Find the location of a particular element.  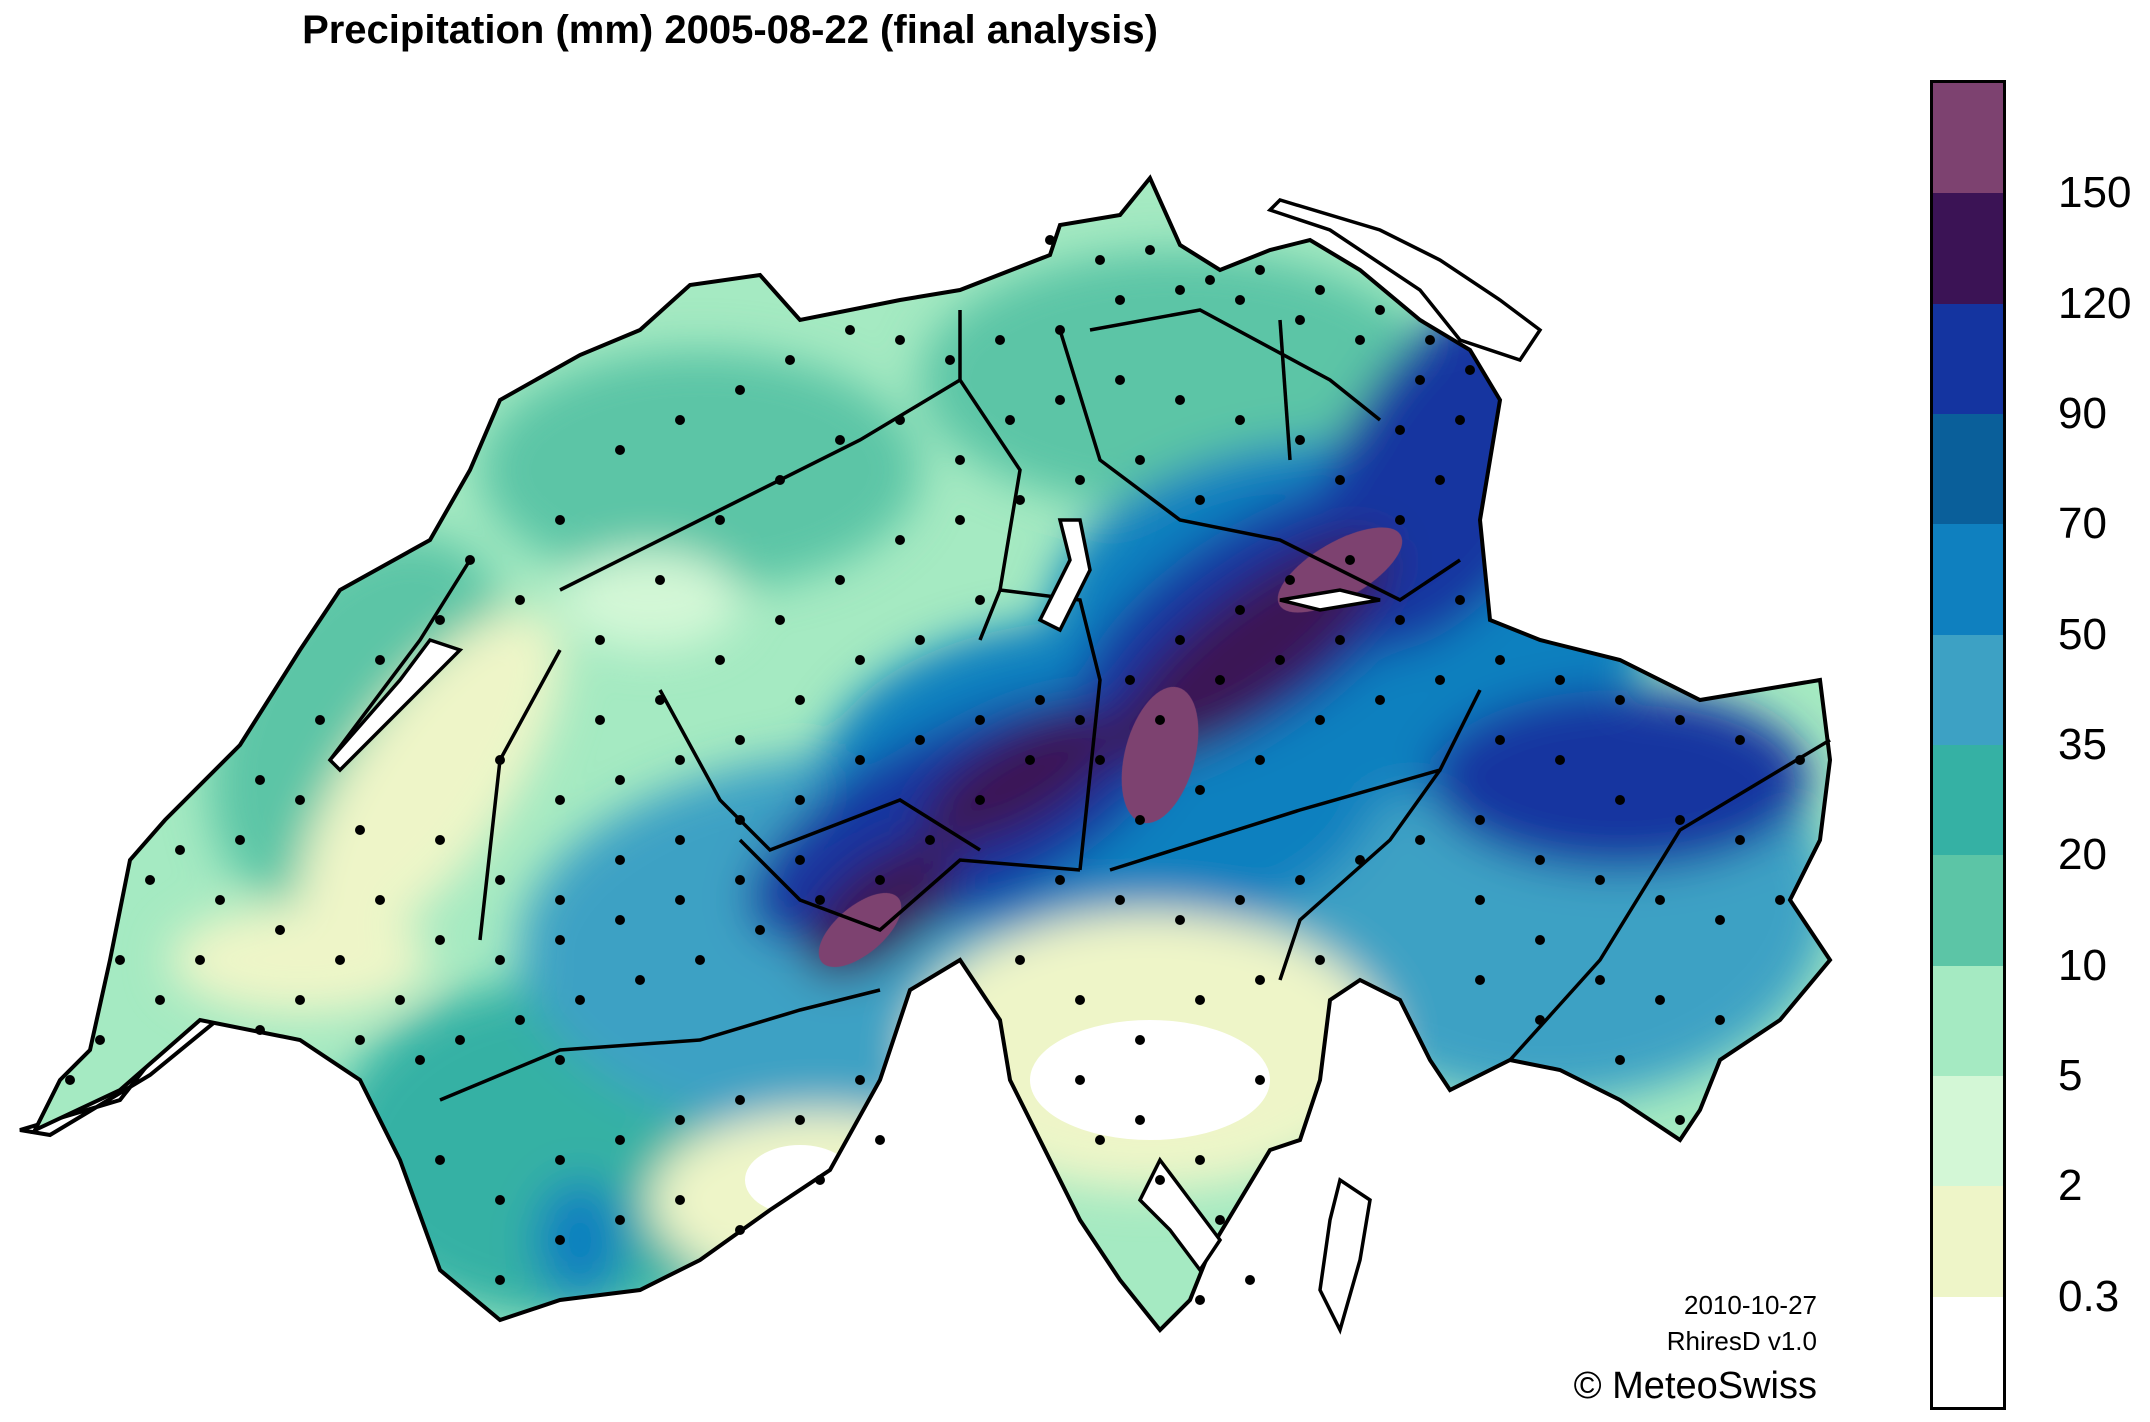

legend-tick-label: 0.3 is located at coordinates (2089, 1296).